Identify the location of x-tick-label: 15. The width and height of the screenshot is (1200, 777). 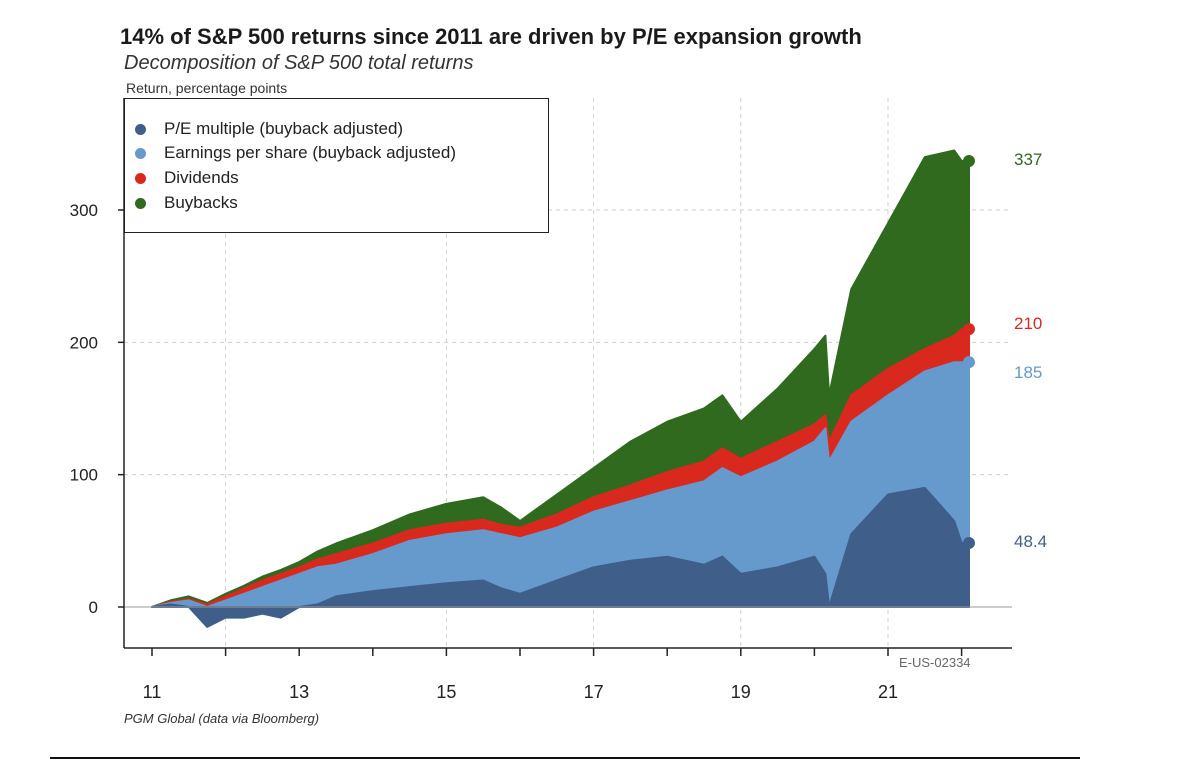
(446, 692).